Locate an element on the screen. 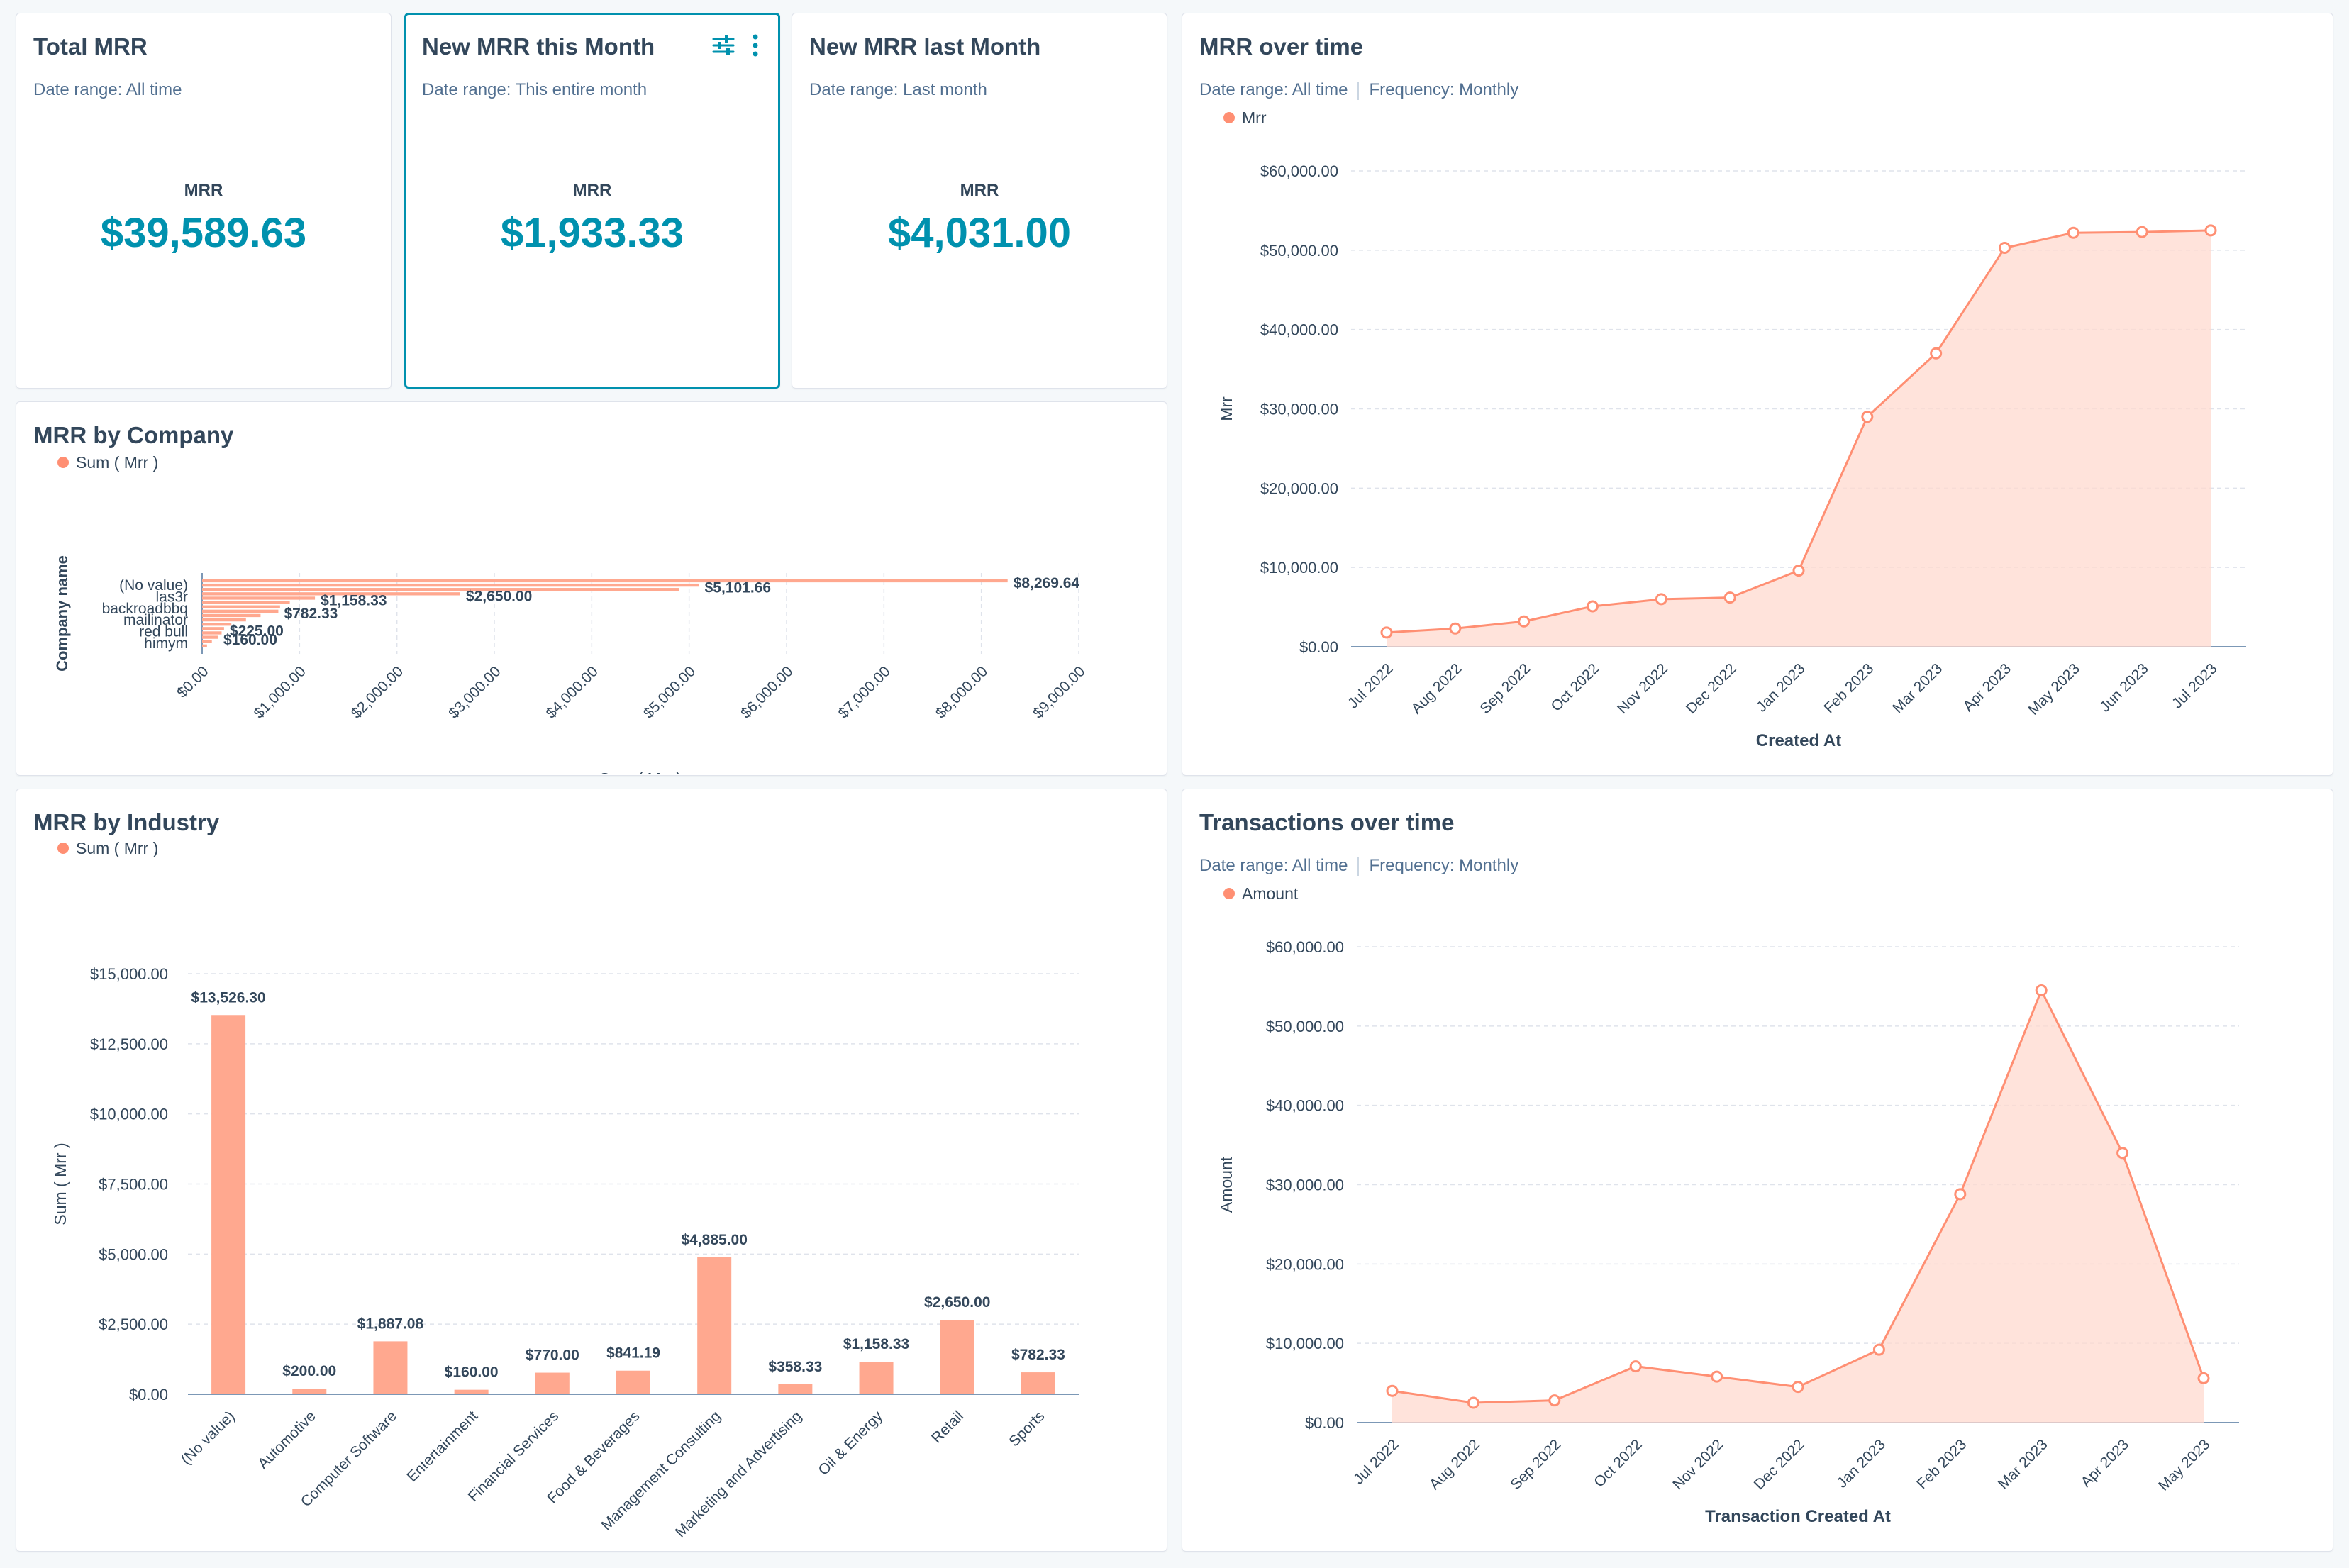  x-axis-title: Created At is located at coordinates (1798, 741).